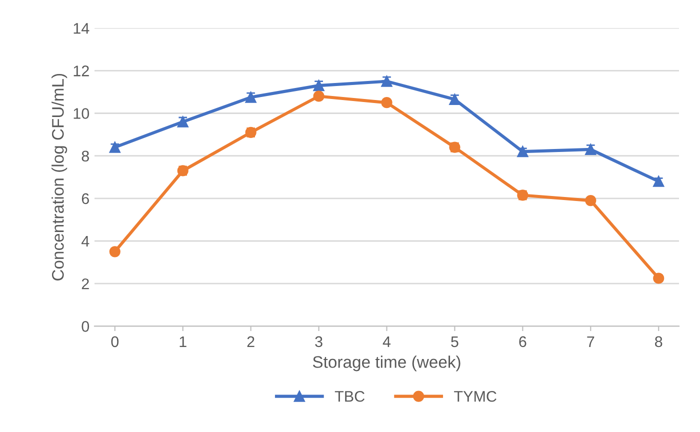 This screenshot has width=700, height=432. Describe the element at coordinates (81, 71) in the screenshot. I see `y-tick-label: 12` at that location.